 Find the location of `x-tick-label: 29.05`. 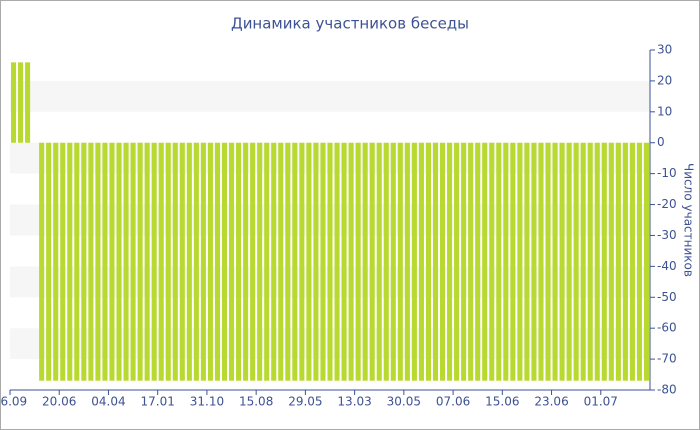

x-tick-label: 29.05 is located at coordinates (305, 402).